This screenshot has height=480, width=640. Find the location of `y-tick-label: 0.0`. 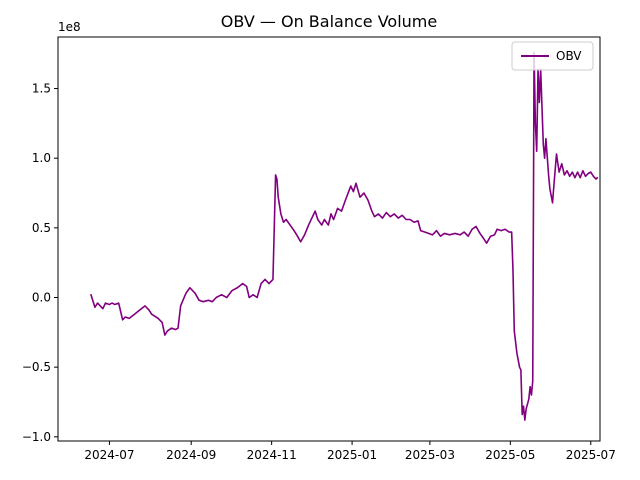

y-tick-label: 0.0 is located at coordinates (41, 298).